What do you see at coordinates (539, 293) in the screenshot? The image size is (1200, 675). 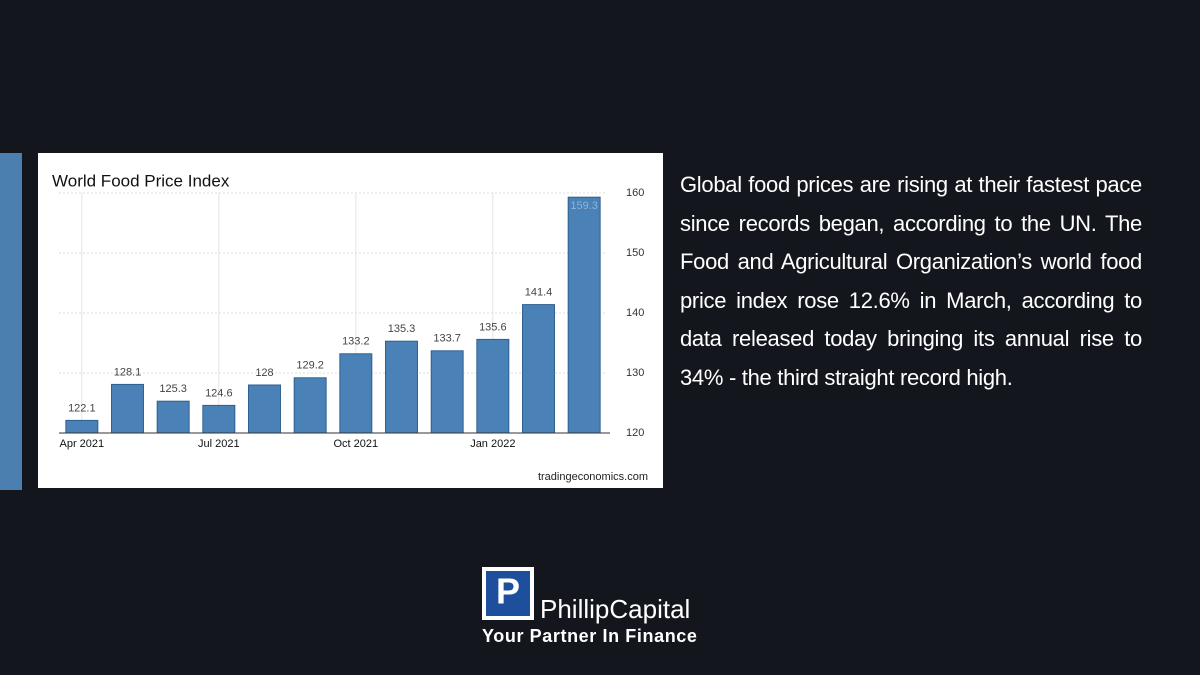 I see `value-label: 141.4` at bounding box center [539, 293].